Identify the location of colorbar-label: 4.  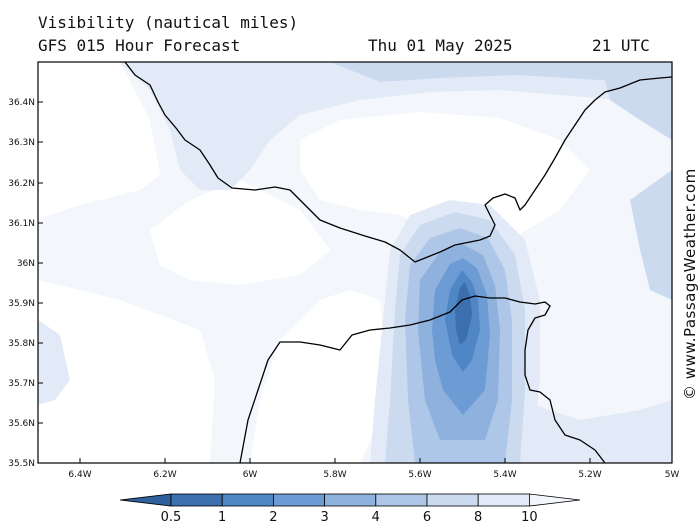
(376, 517).